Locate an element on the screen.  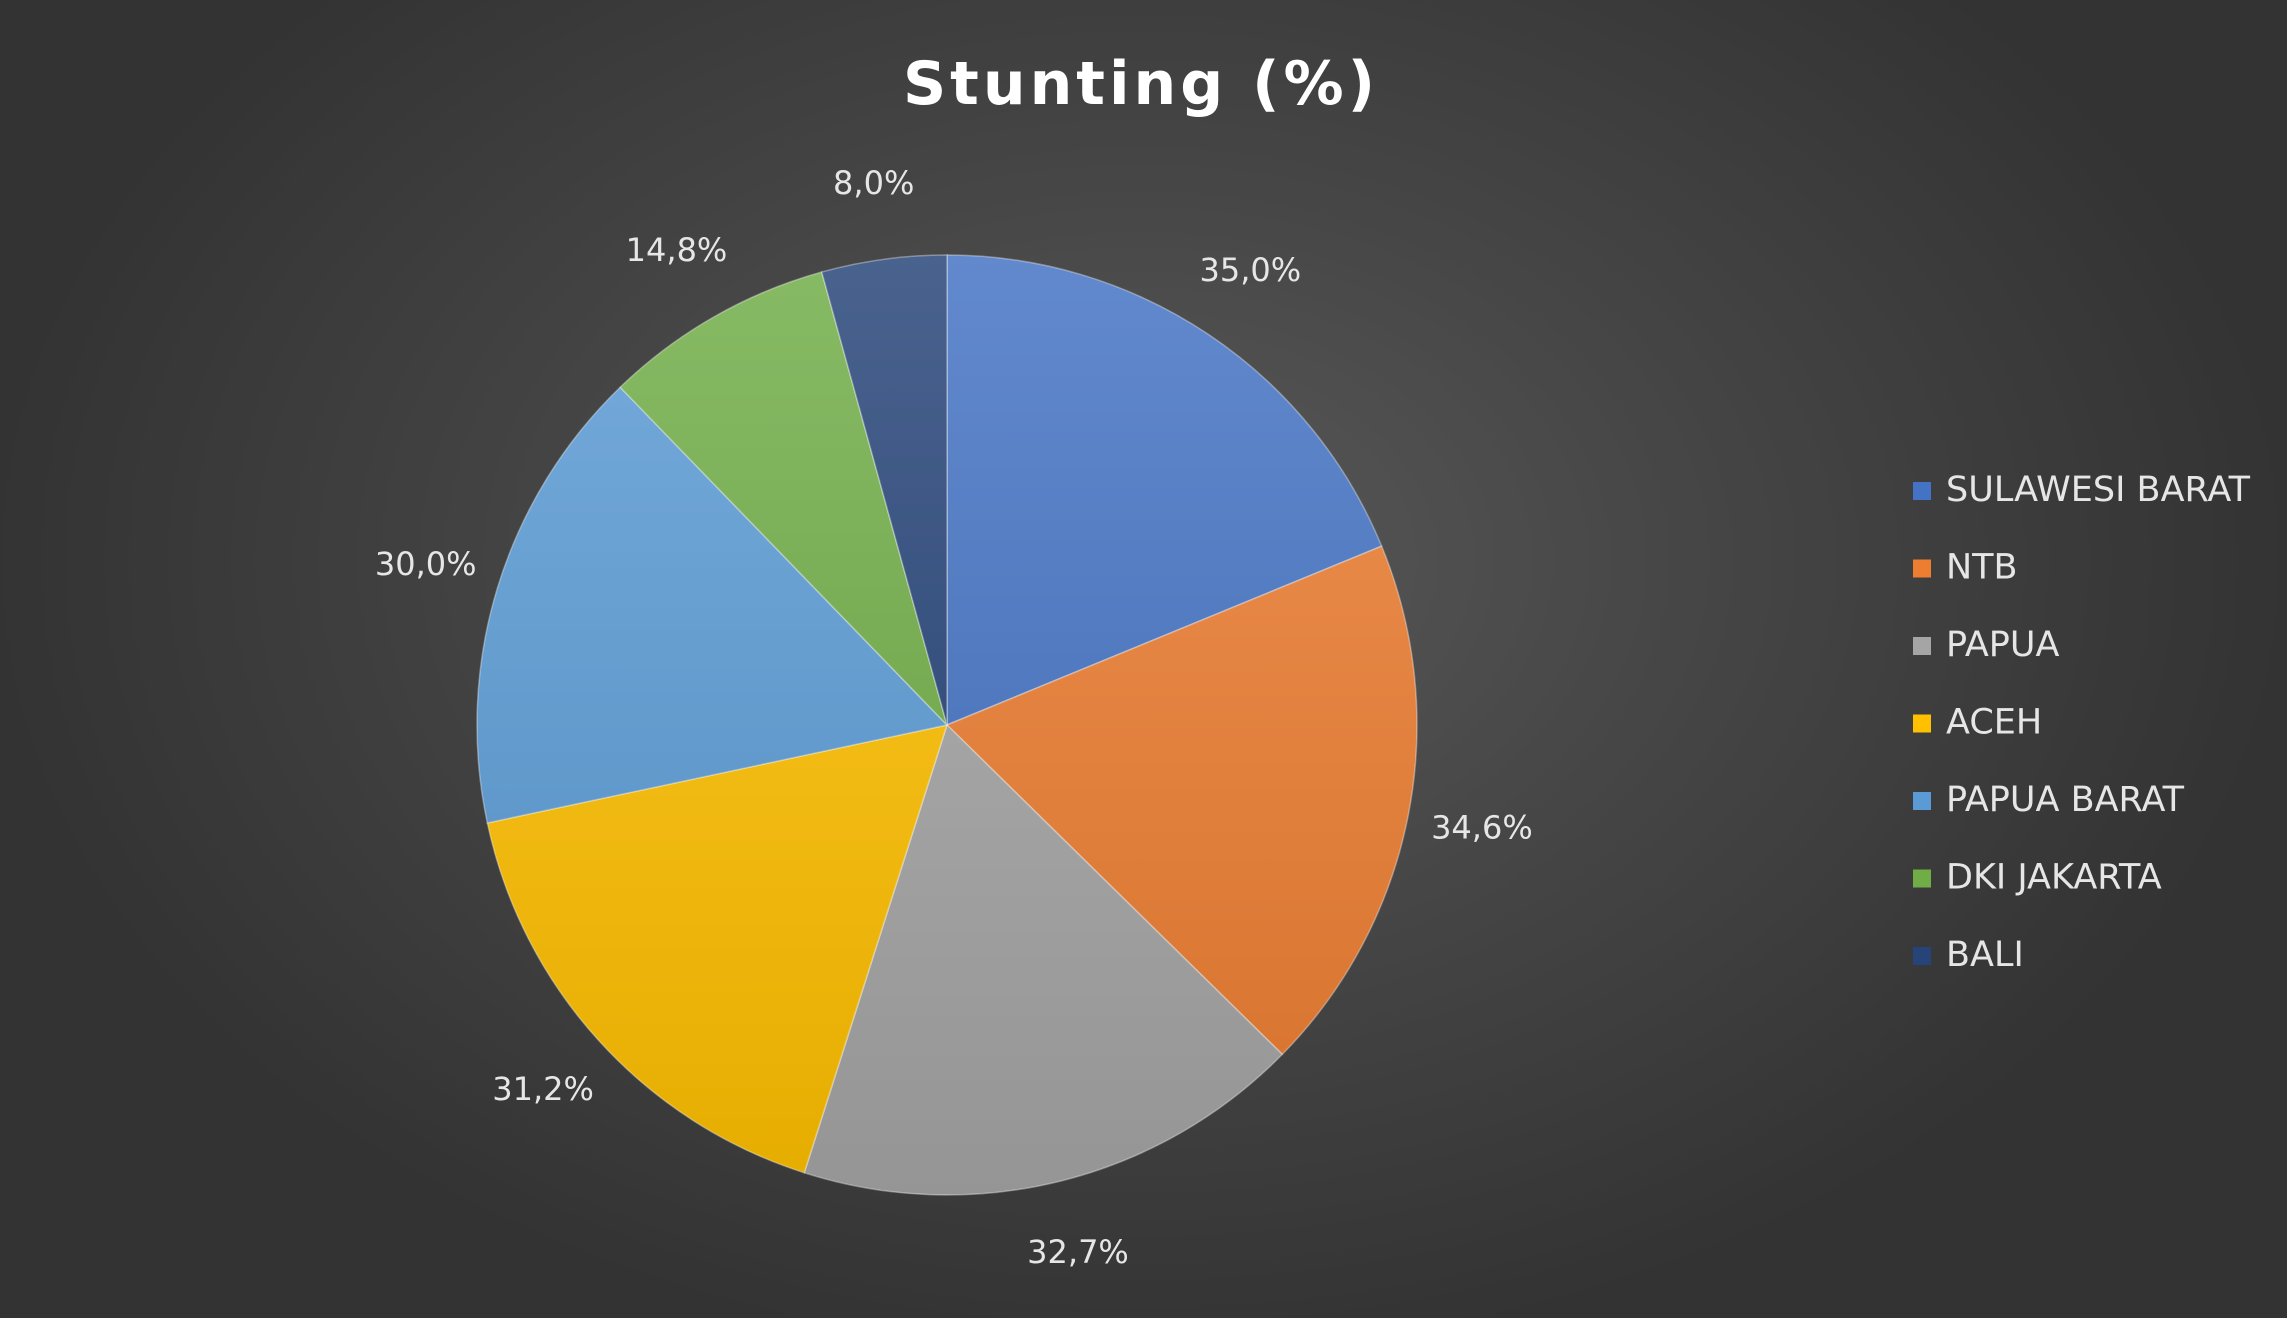
legend-label: ACEH is located at coordinates (1994, 723).